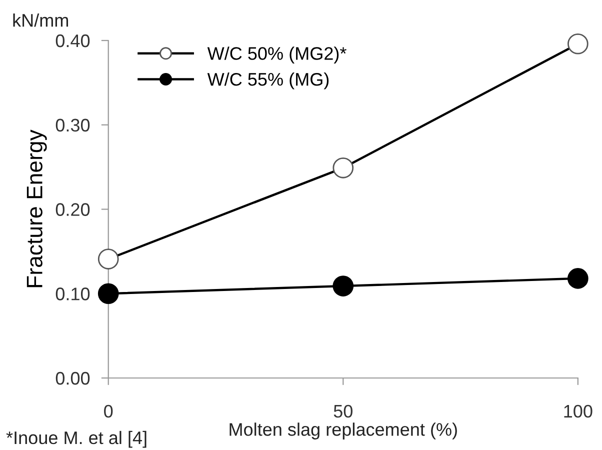 This screenshot has width=602, height=450. Describe the element at coordinates (73, 41) in the screenshot. I see `y-tick-label: 0.40` at that location.